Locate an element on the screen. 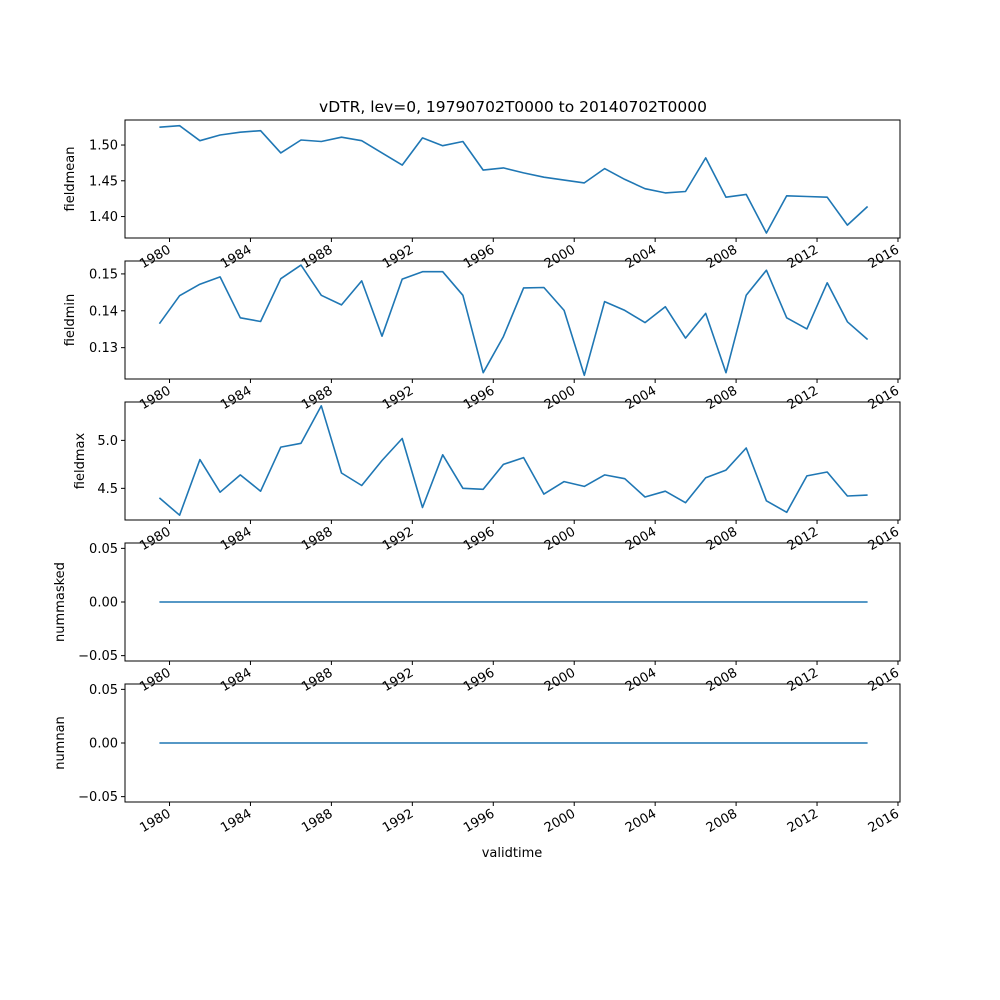 This screenshot has width=1000, height=1000. x-axis-label: validtime is located at coordinates (512, 853).